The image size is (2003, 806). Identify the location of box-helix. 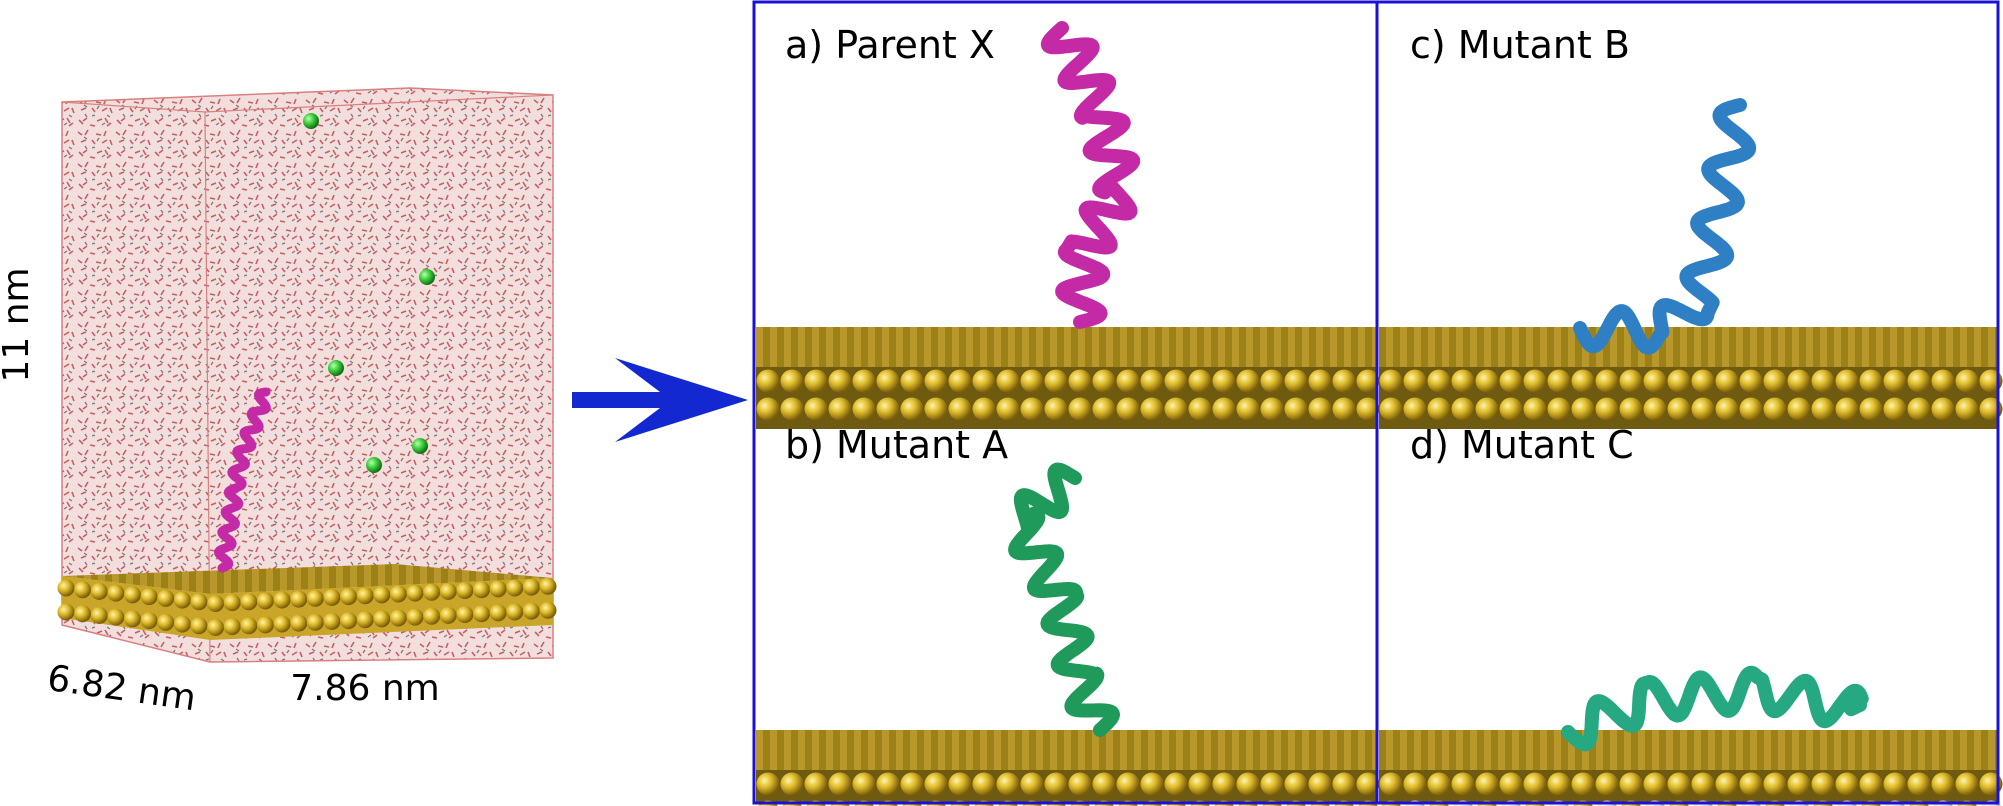
(242, 480).